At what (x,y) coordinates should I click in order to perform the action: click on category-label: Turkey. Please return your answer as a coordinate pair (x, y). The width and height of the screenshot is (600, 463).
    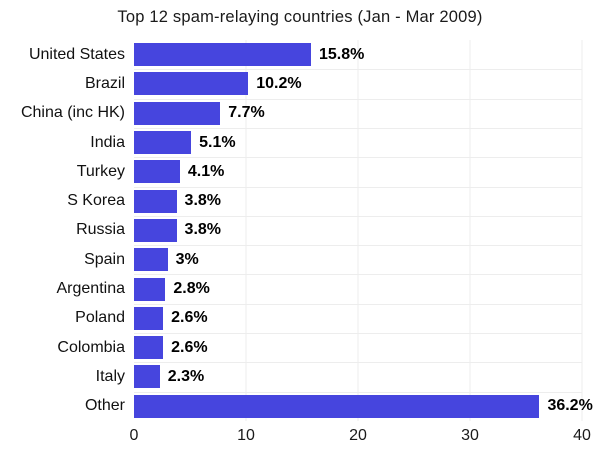
    Looking at the image, I should click on (100, 171).